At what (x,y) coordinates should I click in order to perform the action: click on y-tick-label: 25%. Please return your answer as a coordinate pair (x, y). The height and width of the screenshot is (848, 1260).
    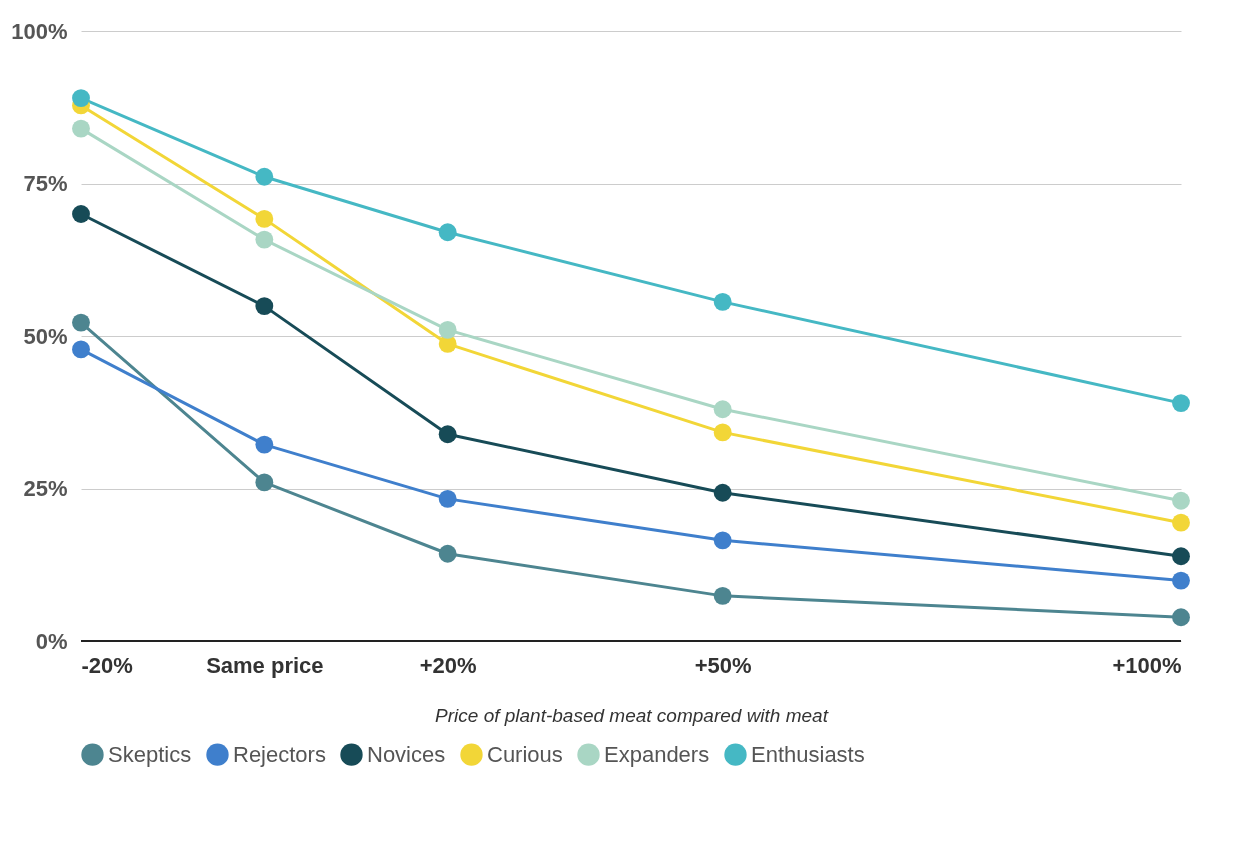
    Looking at the image, I should click on (45, 488).